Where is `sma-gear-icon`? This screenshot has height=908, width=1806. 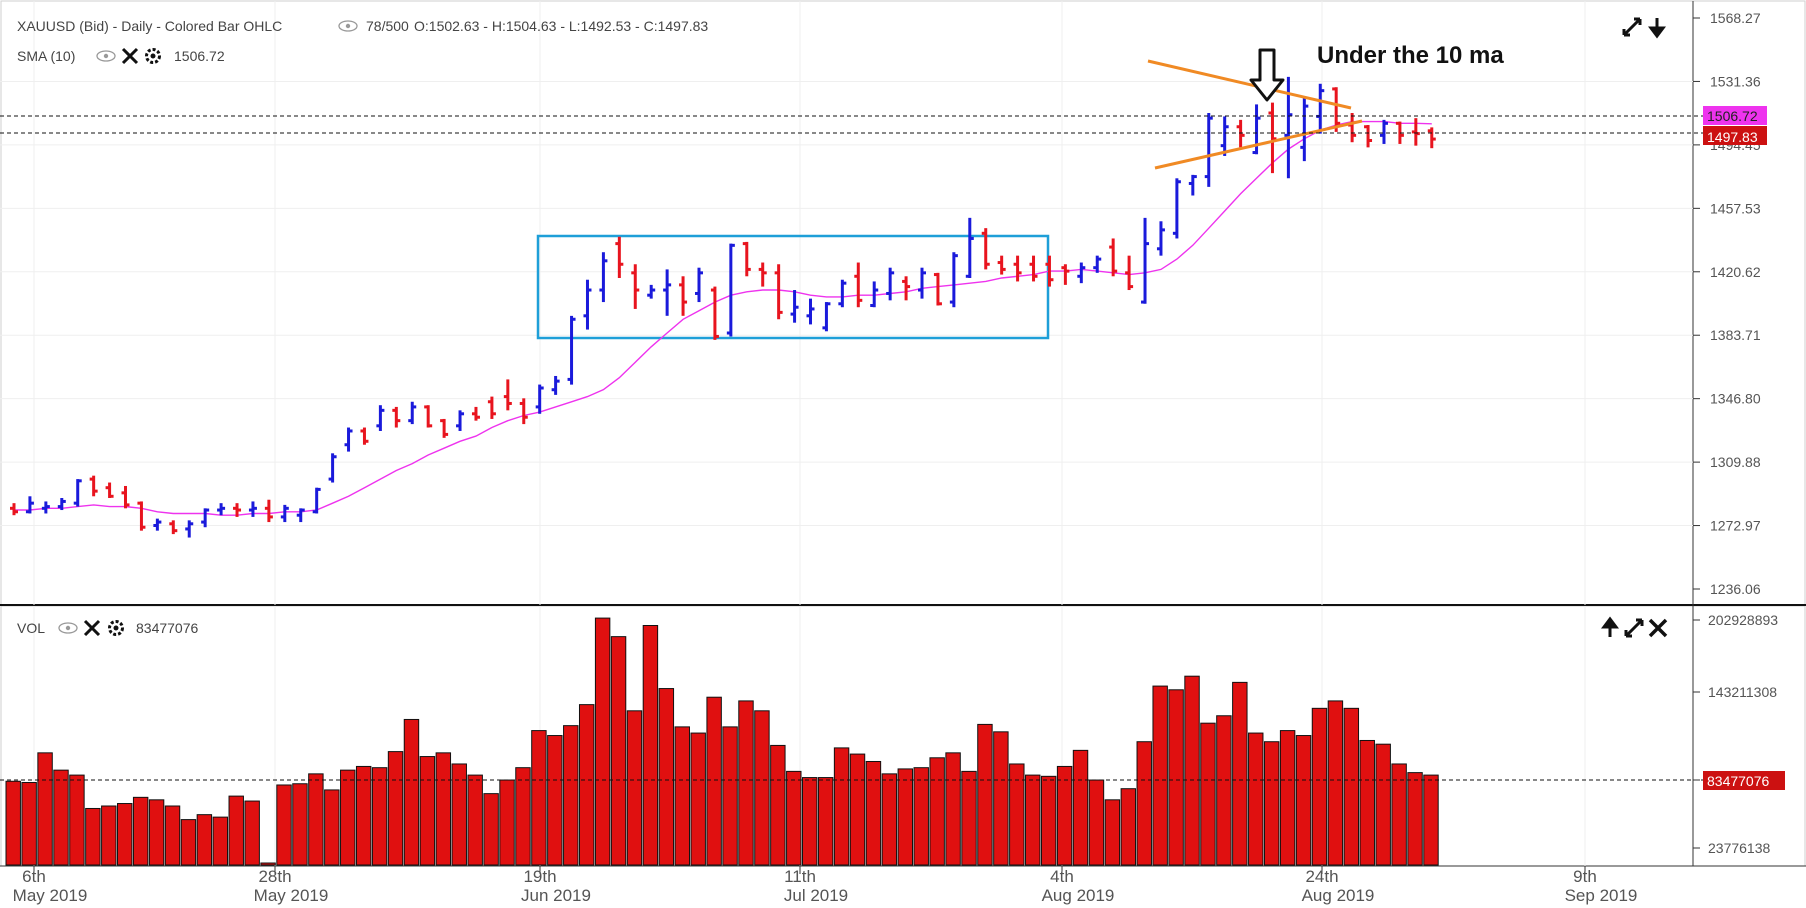 sma-gear-icon is located at coordinates (153, 56).